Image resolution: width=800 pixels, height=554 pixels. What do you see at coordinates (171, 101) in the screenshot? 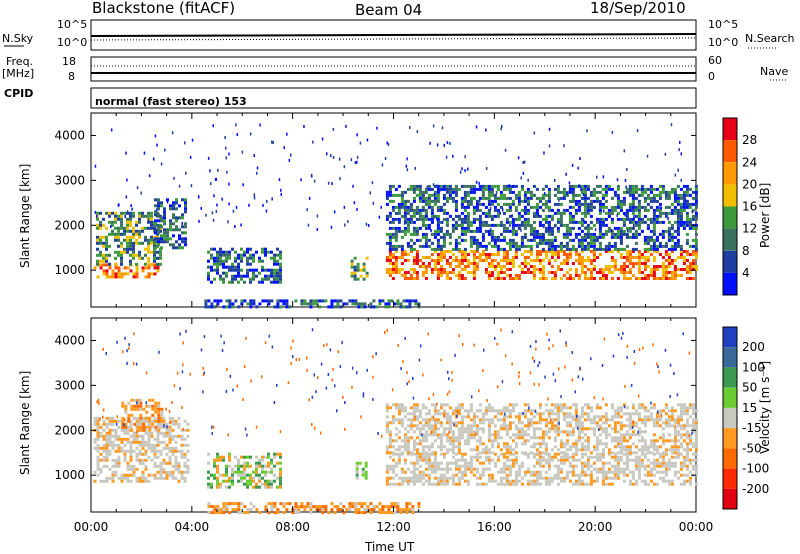
I see `cpid-text: normal (fast stereo) 153` at bounding box center [171, 101].